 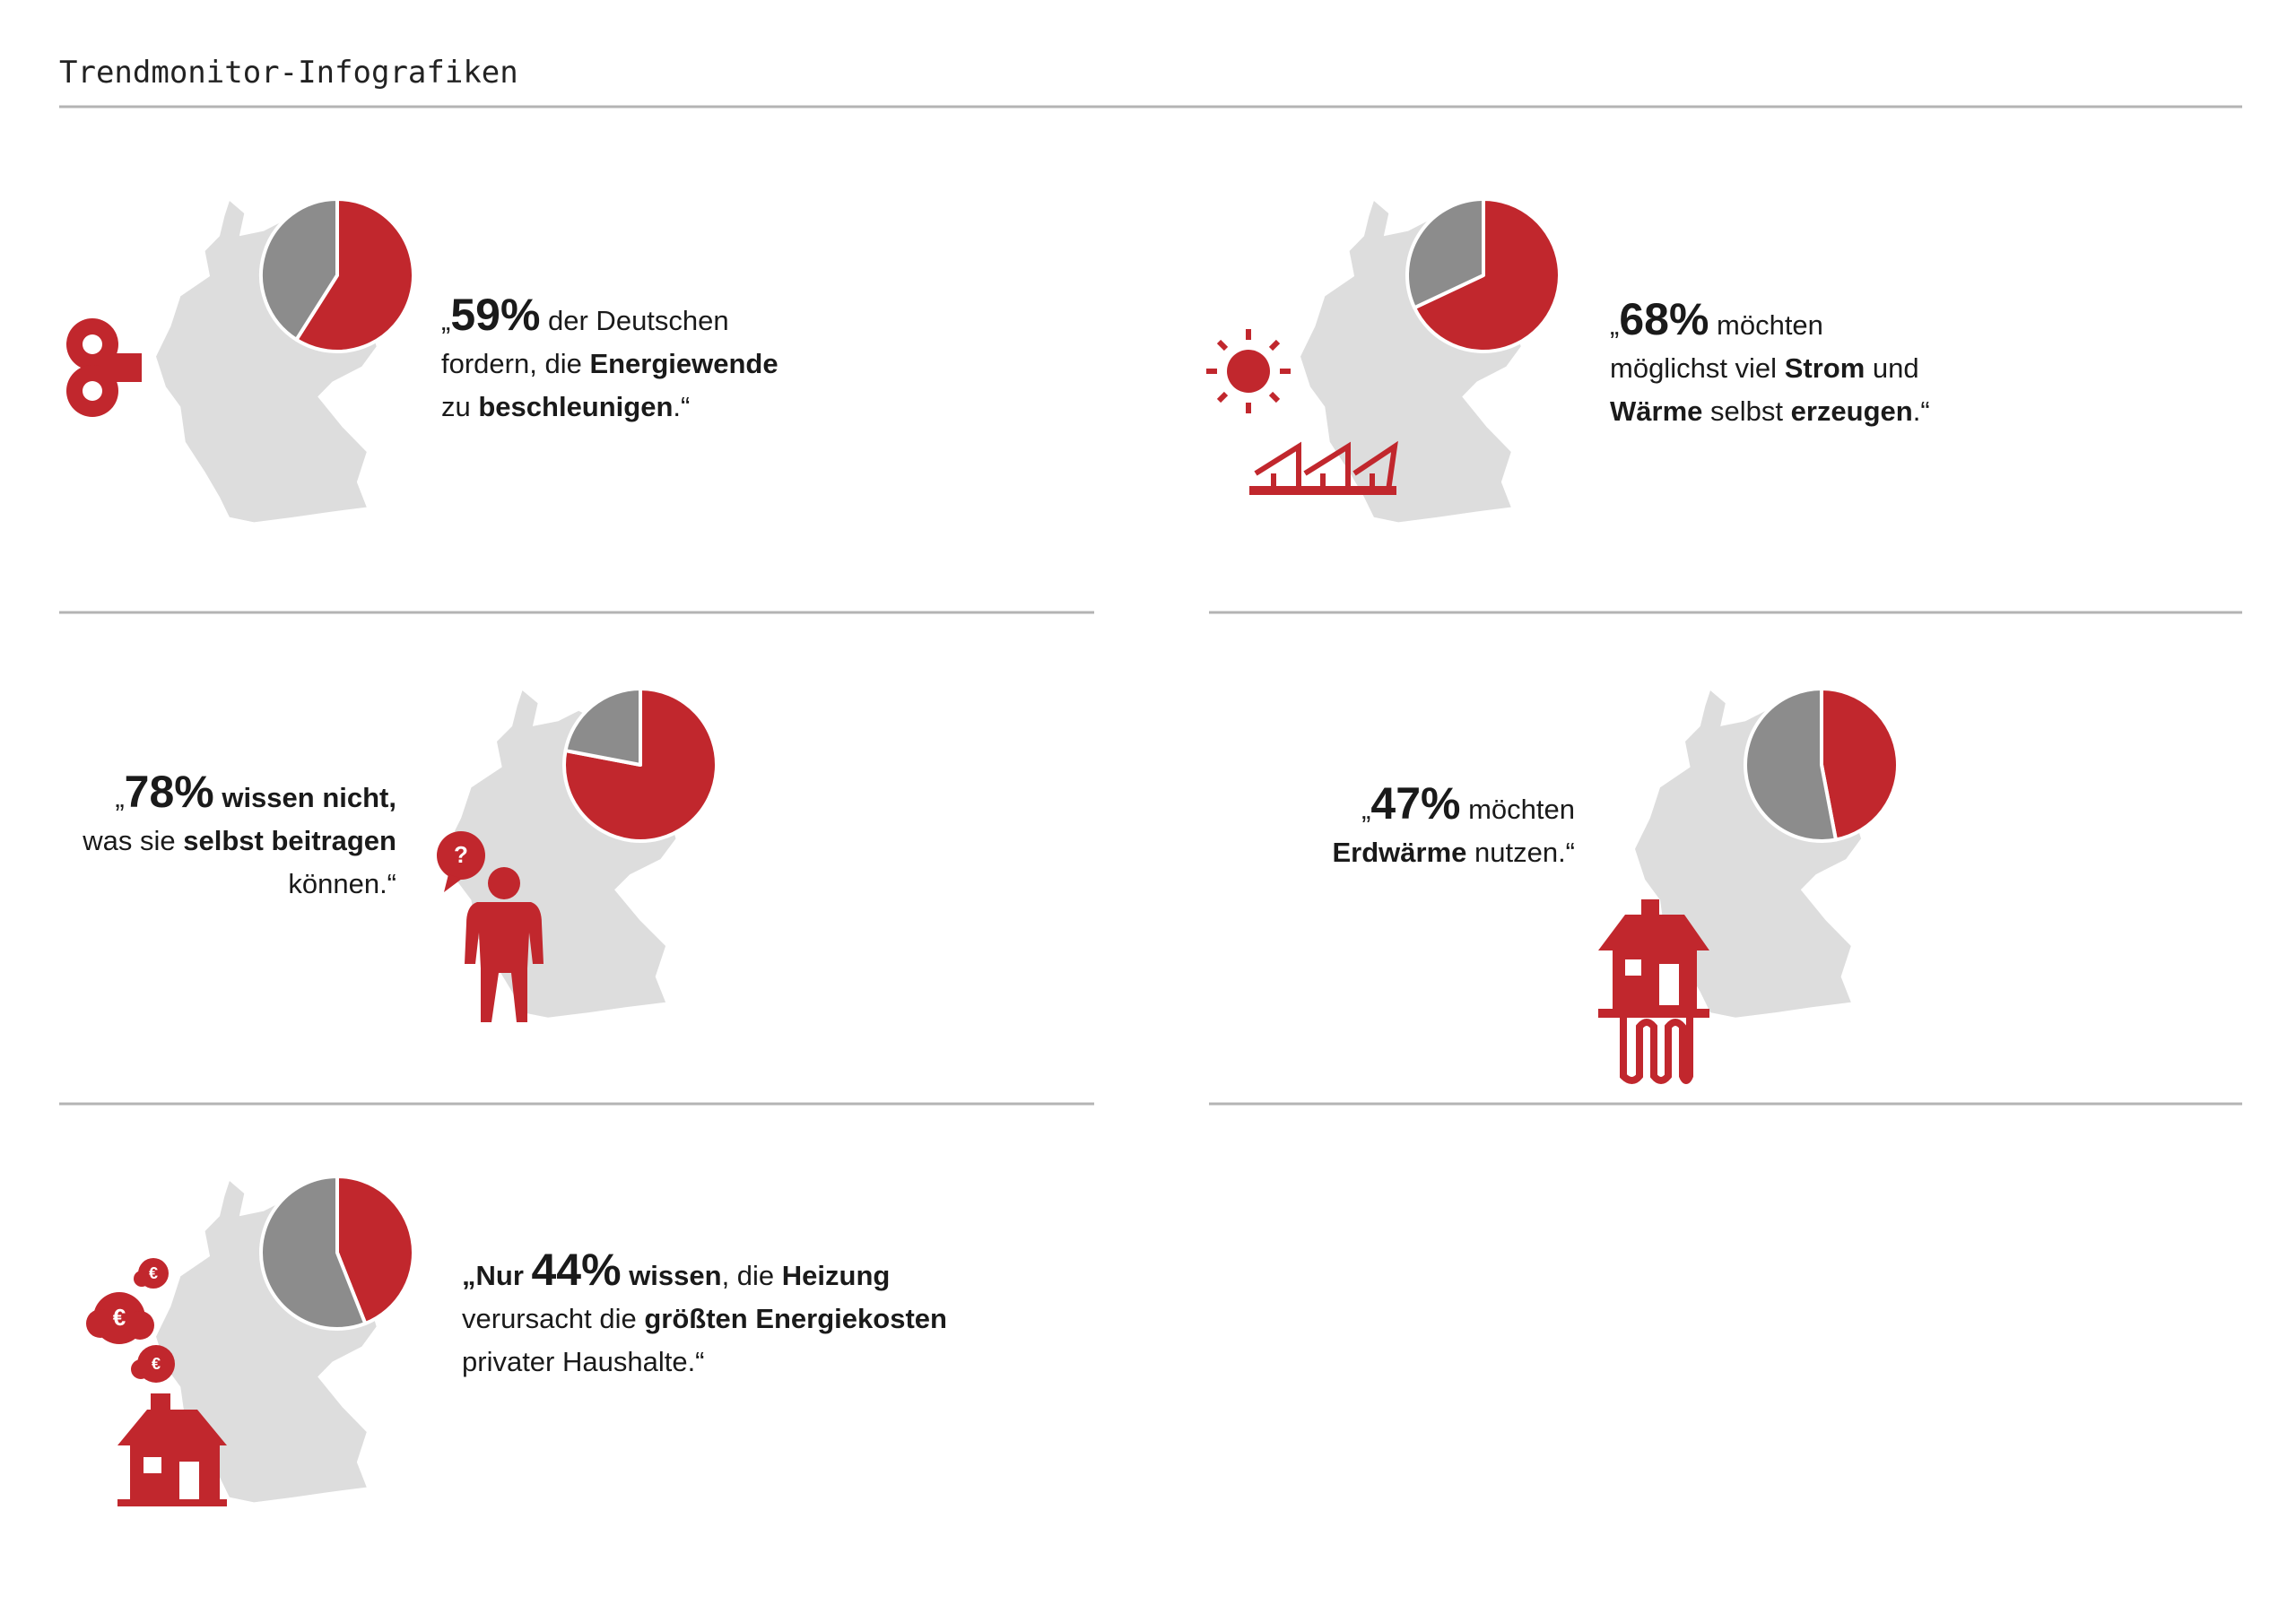 I want to click on caption-line: „Nur 44% wissen, die Heizung, so click(x=676, y=1270).